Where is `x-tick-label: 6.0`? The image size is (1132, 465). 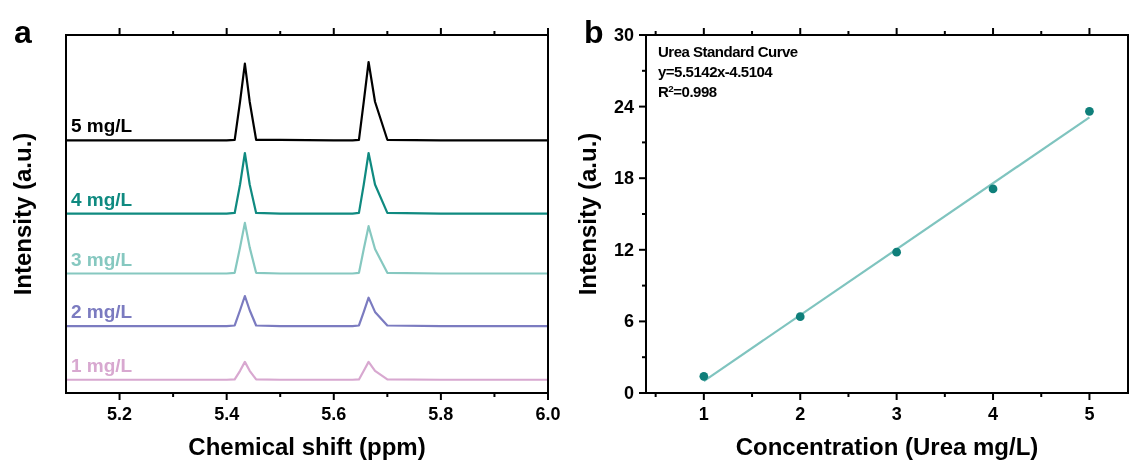 x-tick-label: 6.0 is located at coordinates (548, 414).